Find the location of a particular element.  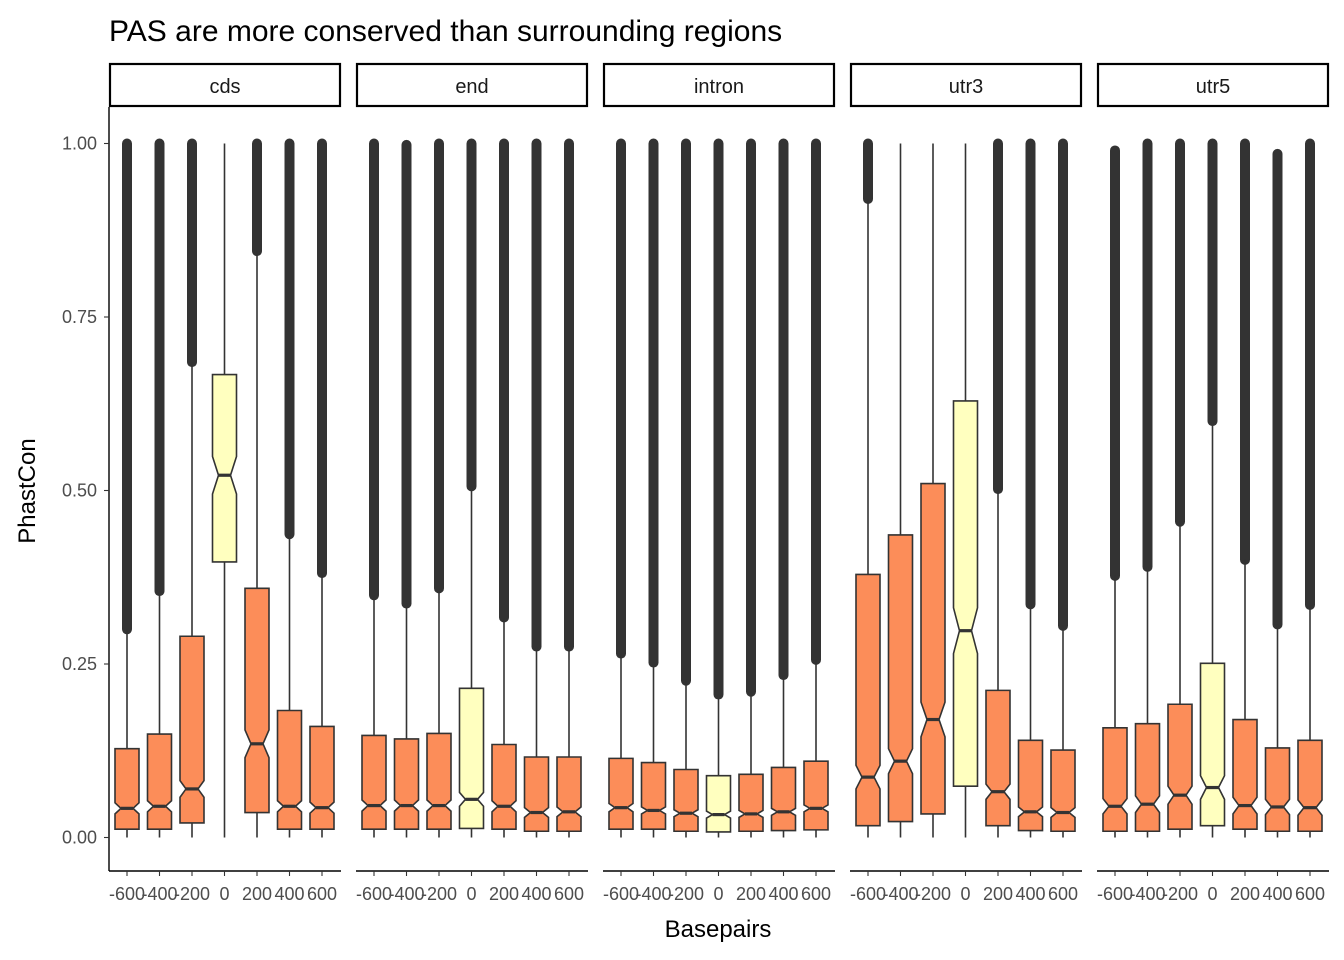

box-utr3--600 is located at coordinates (868, 488).